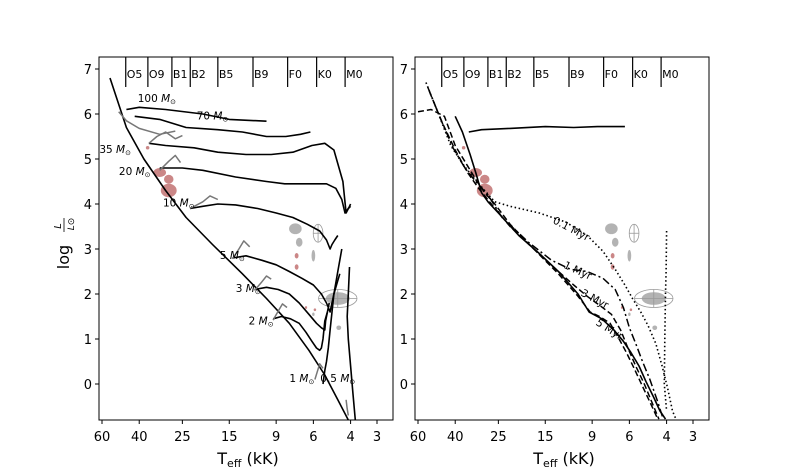 The width and height of the screenshot is (789, 473). I want to click on series-0.5-m-, so click(351, 343).